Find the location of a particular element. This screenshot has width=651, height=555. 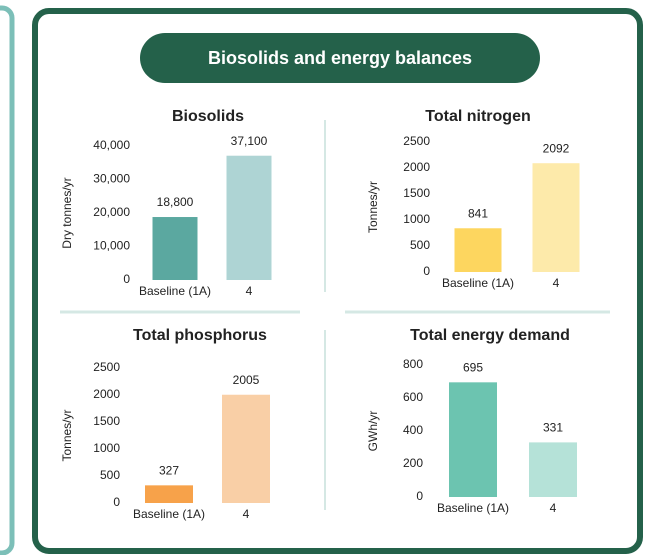

y-axis-label: Dry tonnes/yr is located at coordinates (67, 212).